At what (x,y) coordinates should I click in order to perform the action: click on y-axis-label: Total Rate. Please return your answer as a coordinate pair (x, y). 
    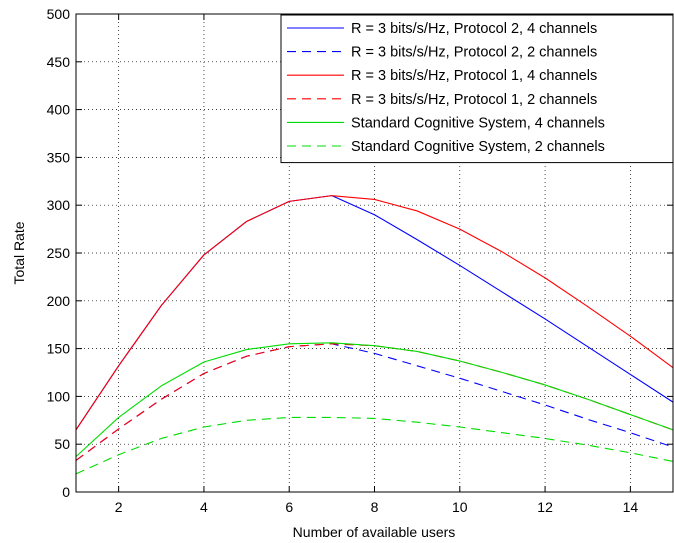
    Looking at the image, I should click on (19, 252).